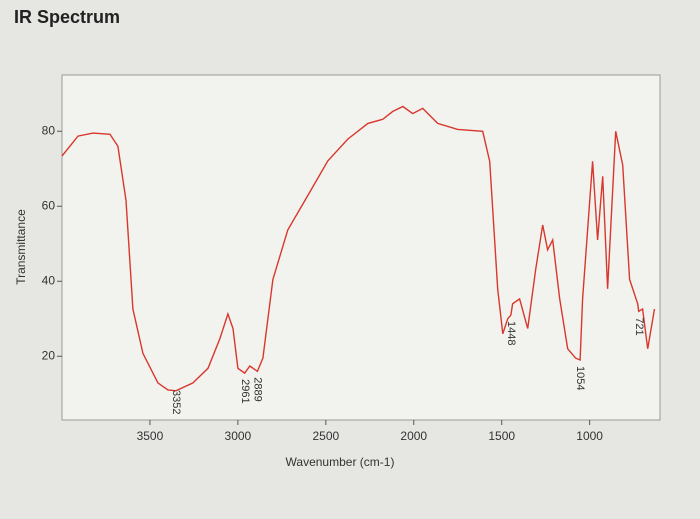  I want to click on x-tick-label: 1000, so click(589, 436).